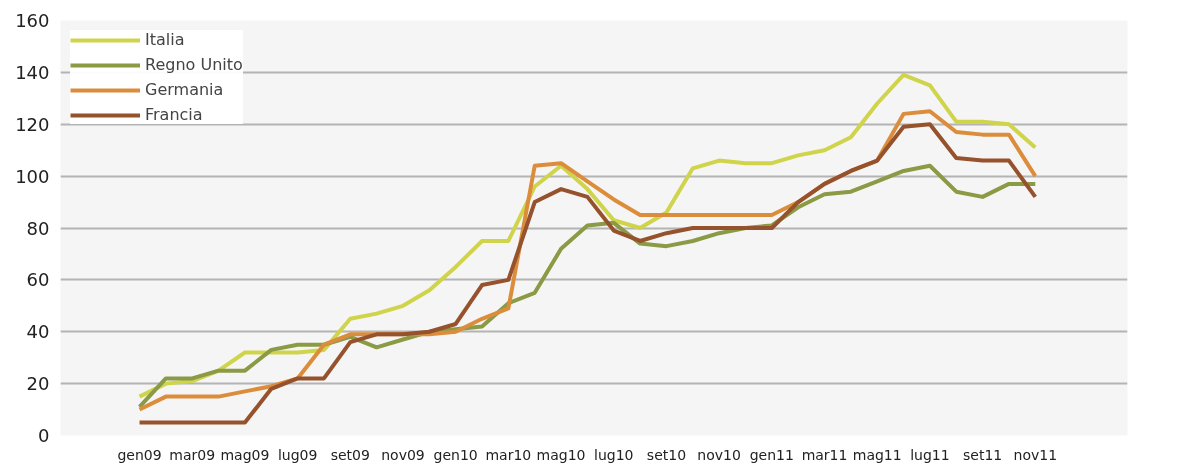 This screenshot has height=475, width=1187. I want to click on x-tick-label: lug10, so click(614, 454).